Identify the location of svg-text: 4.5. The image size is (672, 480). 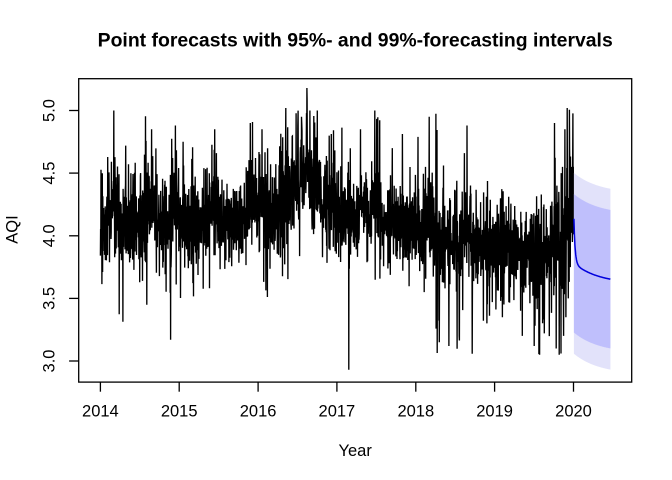
(50, 173).